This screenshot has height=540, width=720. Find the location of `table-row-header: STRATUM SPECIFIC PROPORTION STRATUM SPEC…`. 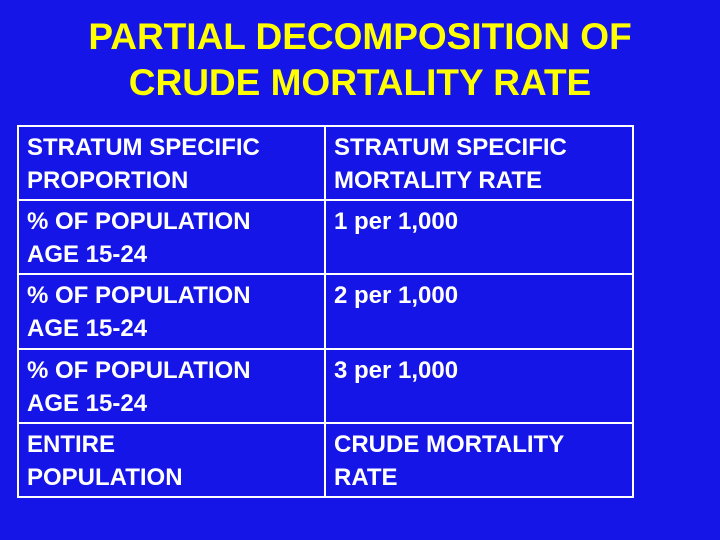

table-row-header: STRATUM SPECIFIC PROPORTION STRATUM SPEC… is located at coordinates (325, 163).